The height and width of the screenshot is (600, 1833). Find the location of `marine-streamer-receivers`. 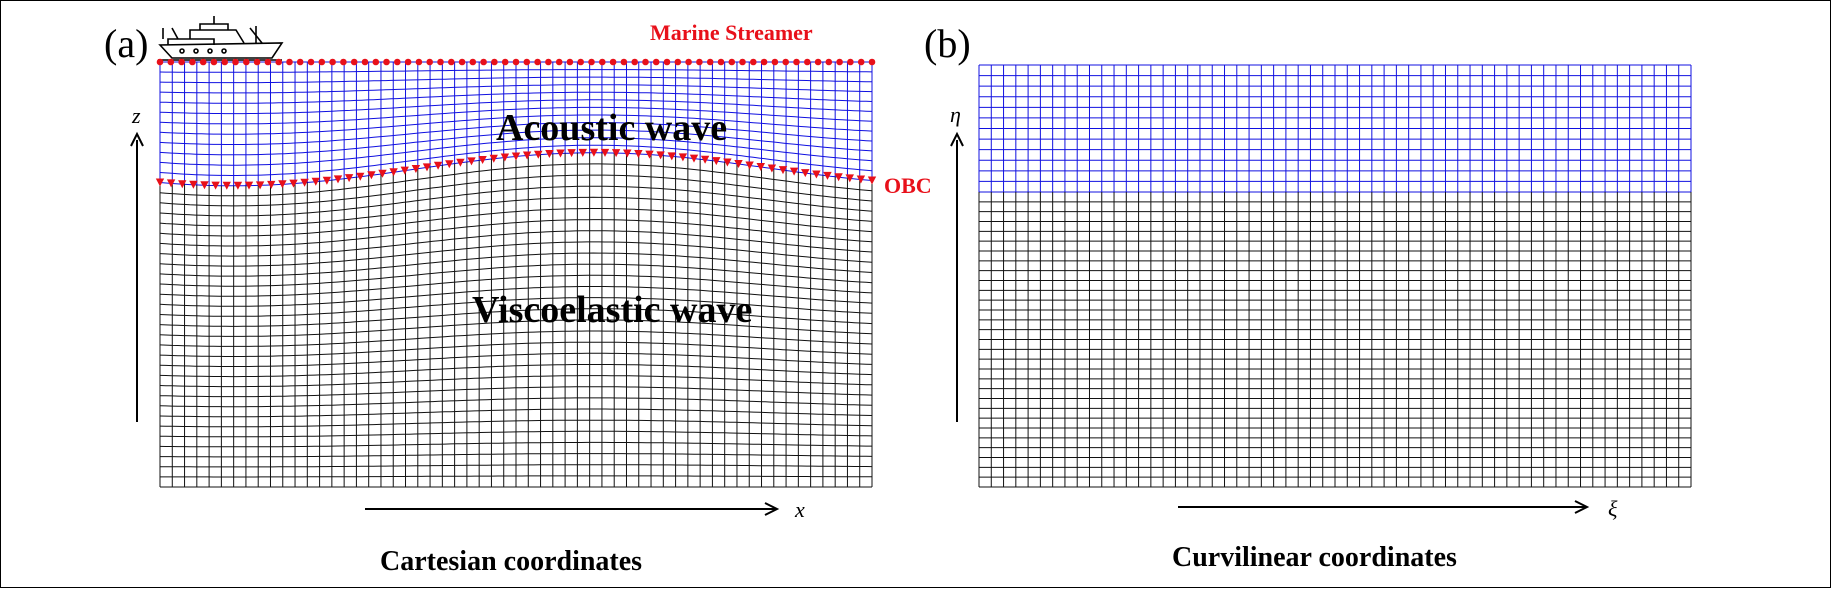

marine-streamer-receivers is located at coordinates (516, 62).